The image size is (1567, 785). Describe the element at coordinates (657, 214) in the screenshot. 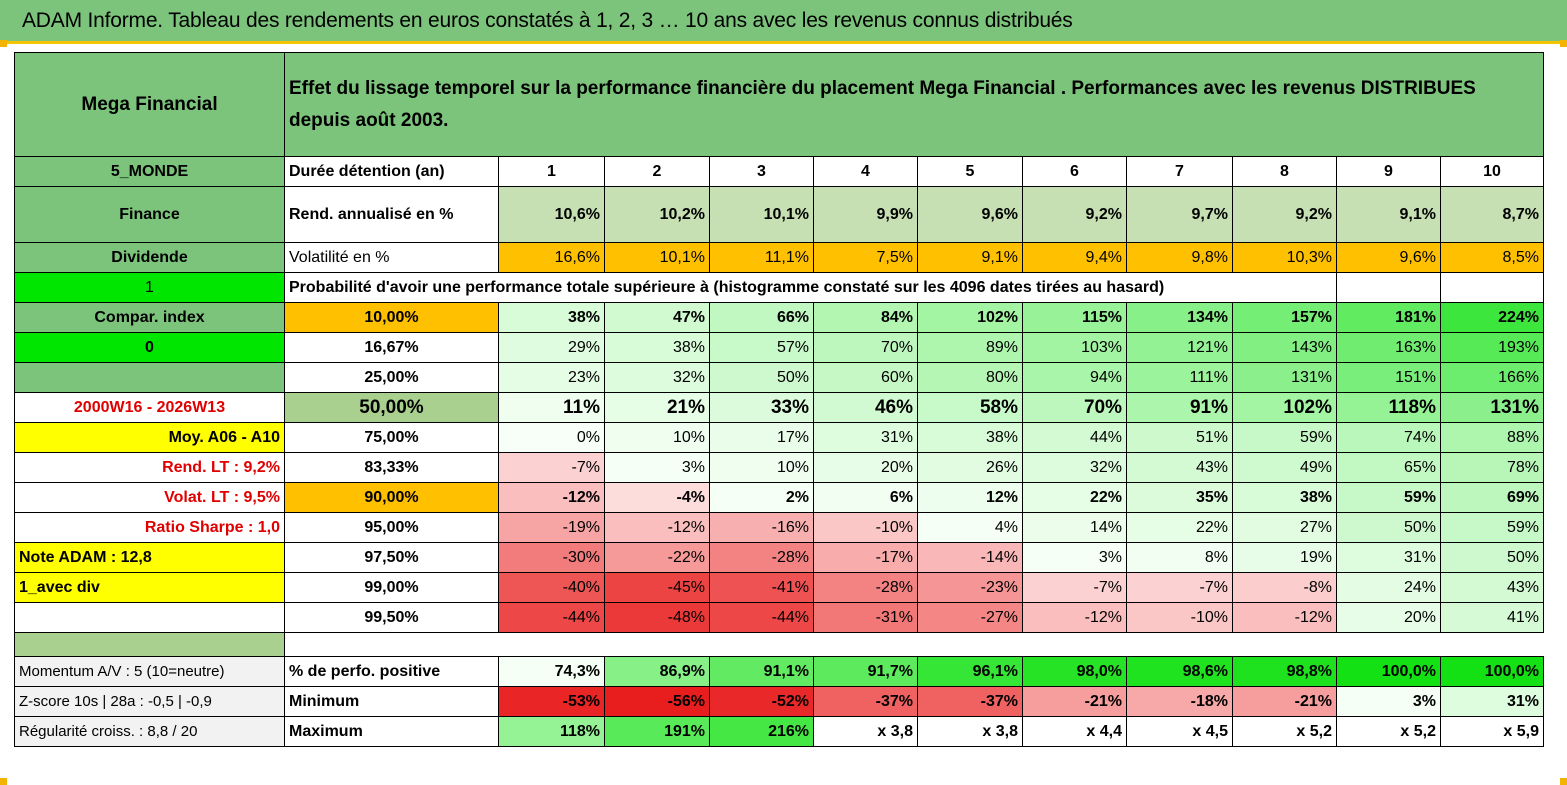

I see `annual-return-cell: 10,2%` at that location.